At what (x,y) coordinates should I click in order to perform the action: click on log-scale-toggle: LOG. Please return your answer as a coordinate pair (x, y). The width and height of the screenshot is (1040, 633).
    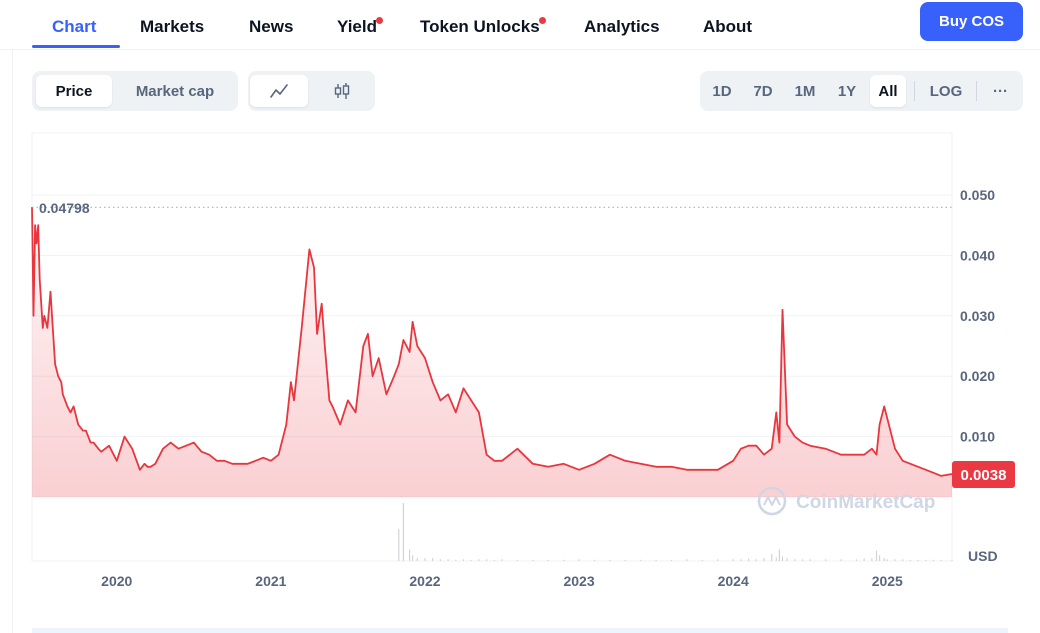
    Looking at the image, I should click on (946, 91).